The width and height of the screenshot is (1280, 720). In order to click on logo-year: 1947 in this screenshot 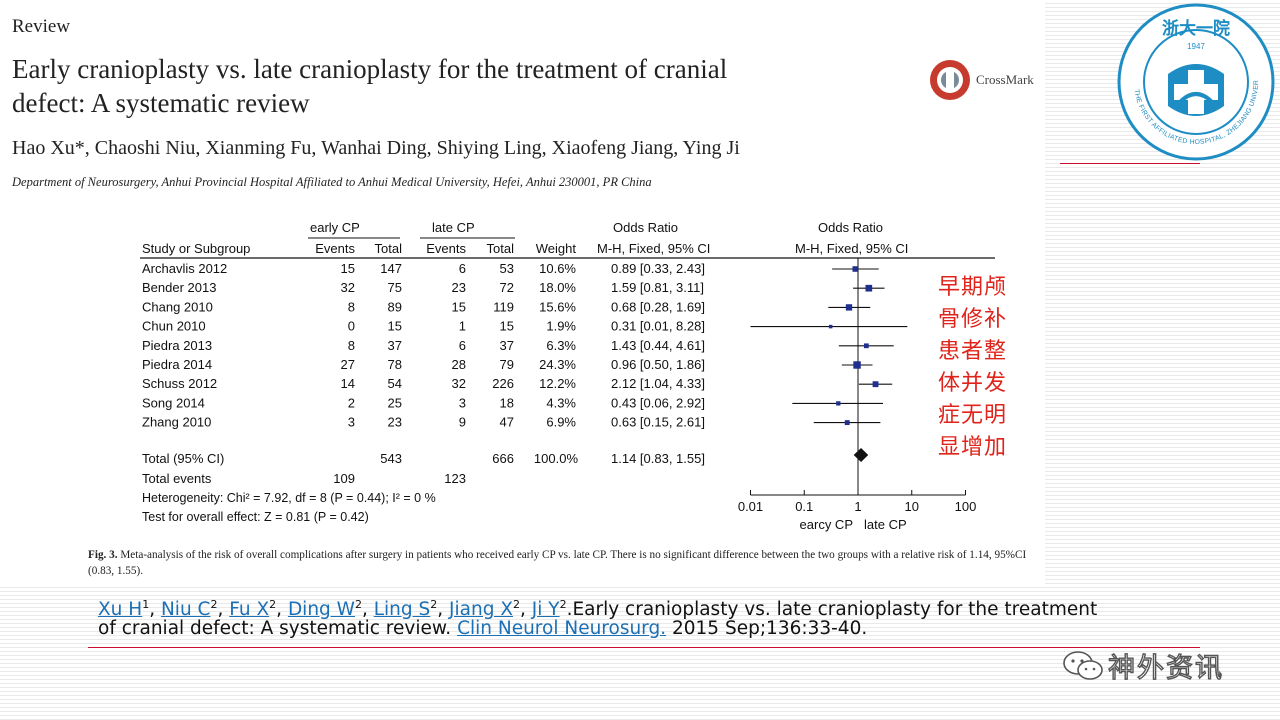, I will do `click(1196, 46)`.